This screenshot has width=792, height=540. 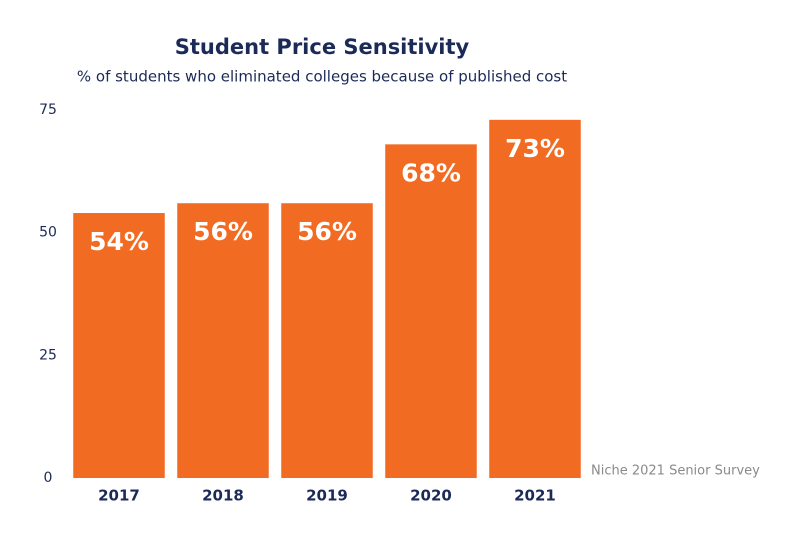 What do you see at coordinates (48, 355) in the screenshot?
I see `y-tick-label: 25` at bounding box center [48, 355].